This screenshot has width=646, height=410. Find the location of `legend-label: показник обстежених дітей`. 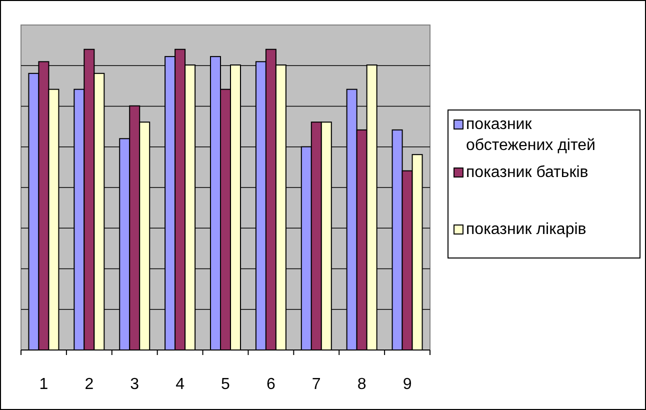

legend-label: показник обстежених дітей is located at coordinates (531, 135).